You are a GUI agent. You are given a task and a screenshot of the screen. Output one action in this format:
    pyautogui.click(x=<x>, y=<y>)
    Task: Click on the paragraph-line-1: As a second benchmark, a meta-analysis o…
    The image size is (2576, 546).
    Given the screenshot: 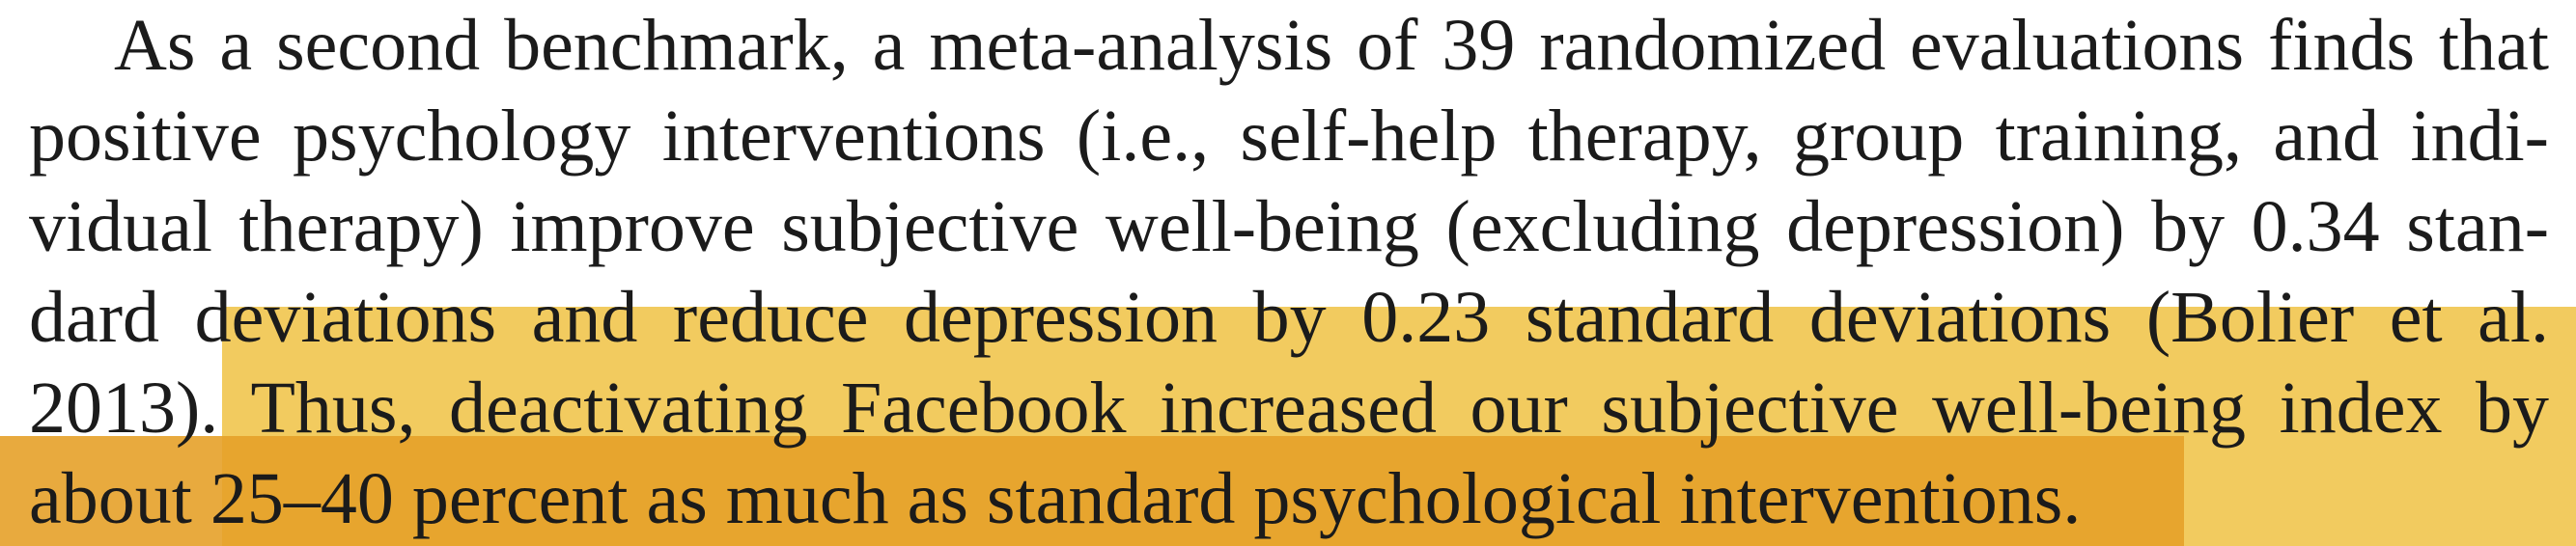 What is the action you would take?
    pyautogui.click(x=1332, y=45)
    